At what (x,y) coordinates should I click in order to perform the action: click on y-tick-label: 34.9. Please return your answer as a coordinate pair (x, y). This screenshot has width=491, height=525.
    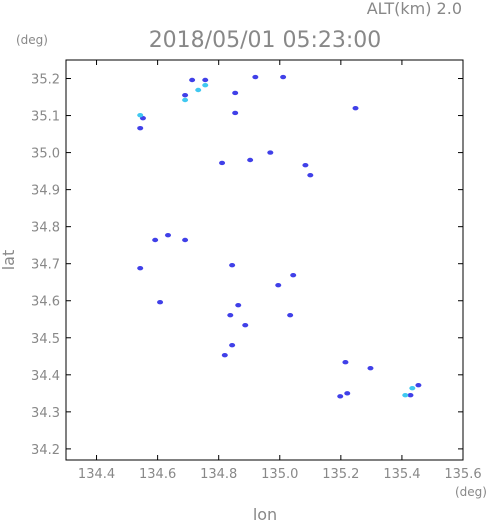
    Looking at the image, I should click on (45, 191).